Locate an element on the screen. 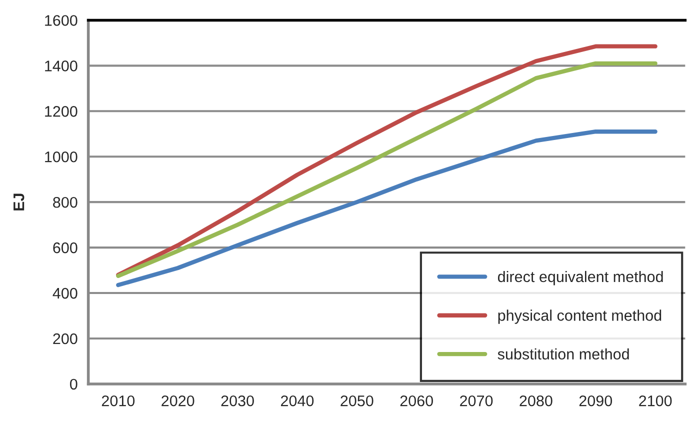 This screenshot has height=421, width=690. x-tick-label: 2020 is located at coordinates (178, 400).